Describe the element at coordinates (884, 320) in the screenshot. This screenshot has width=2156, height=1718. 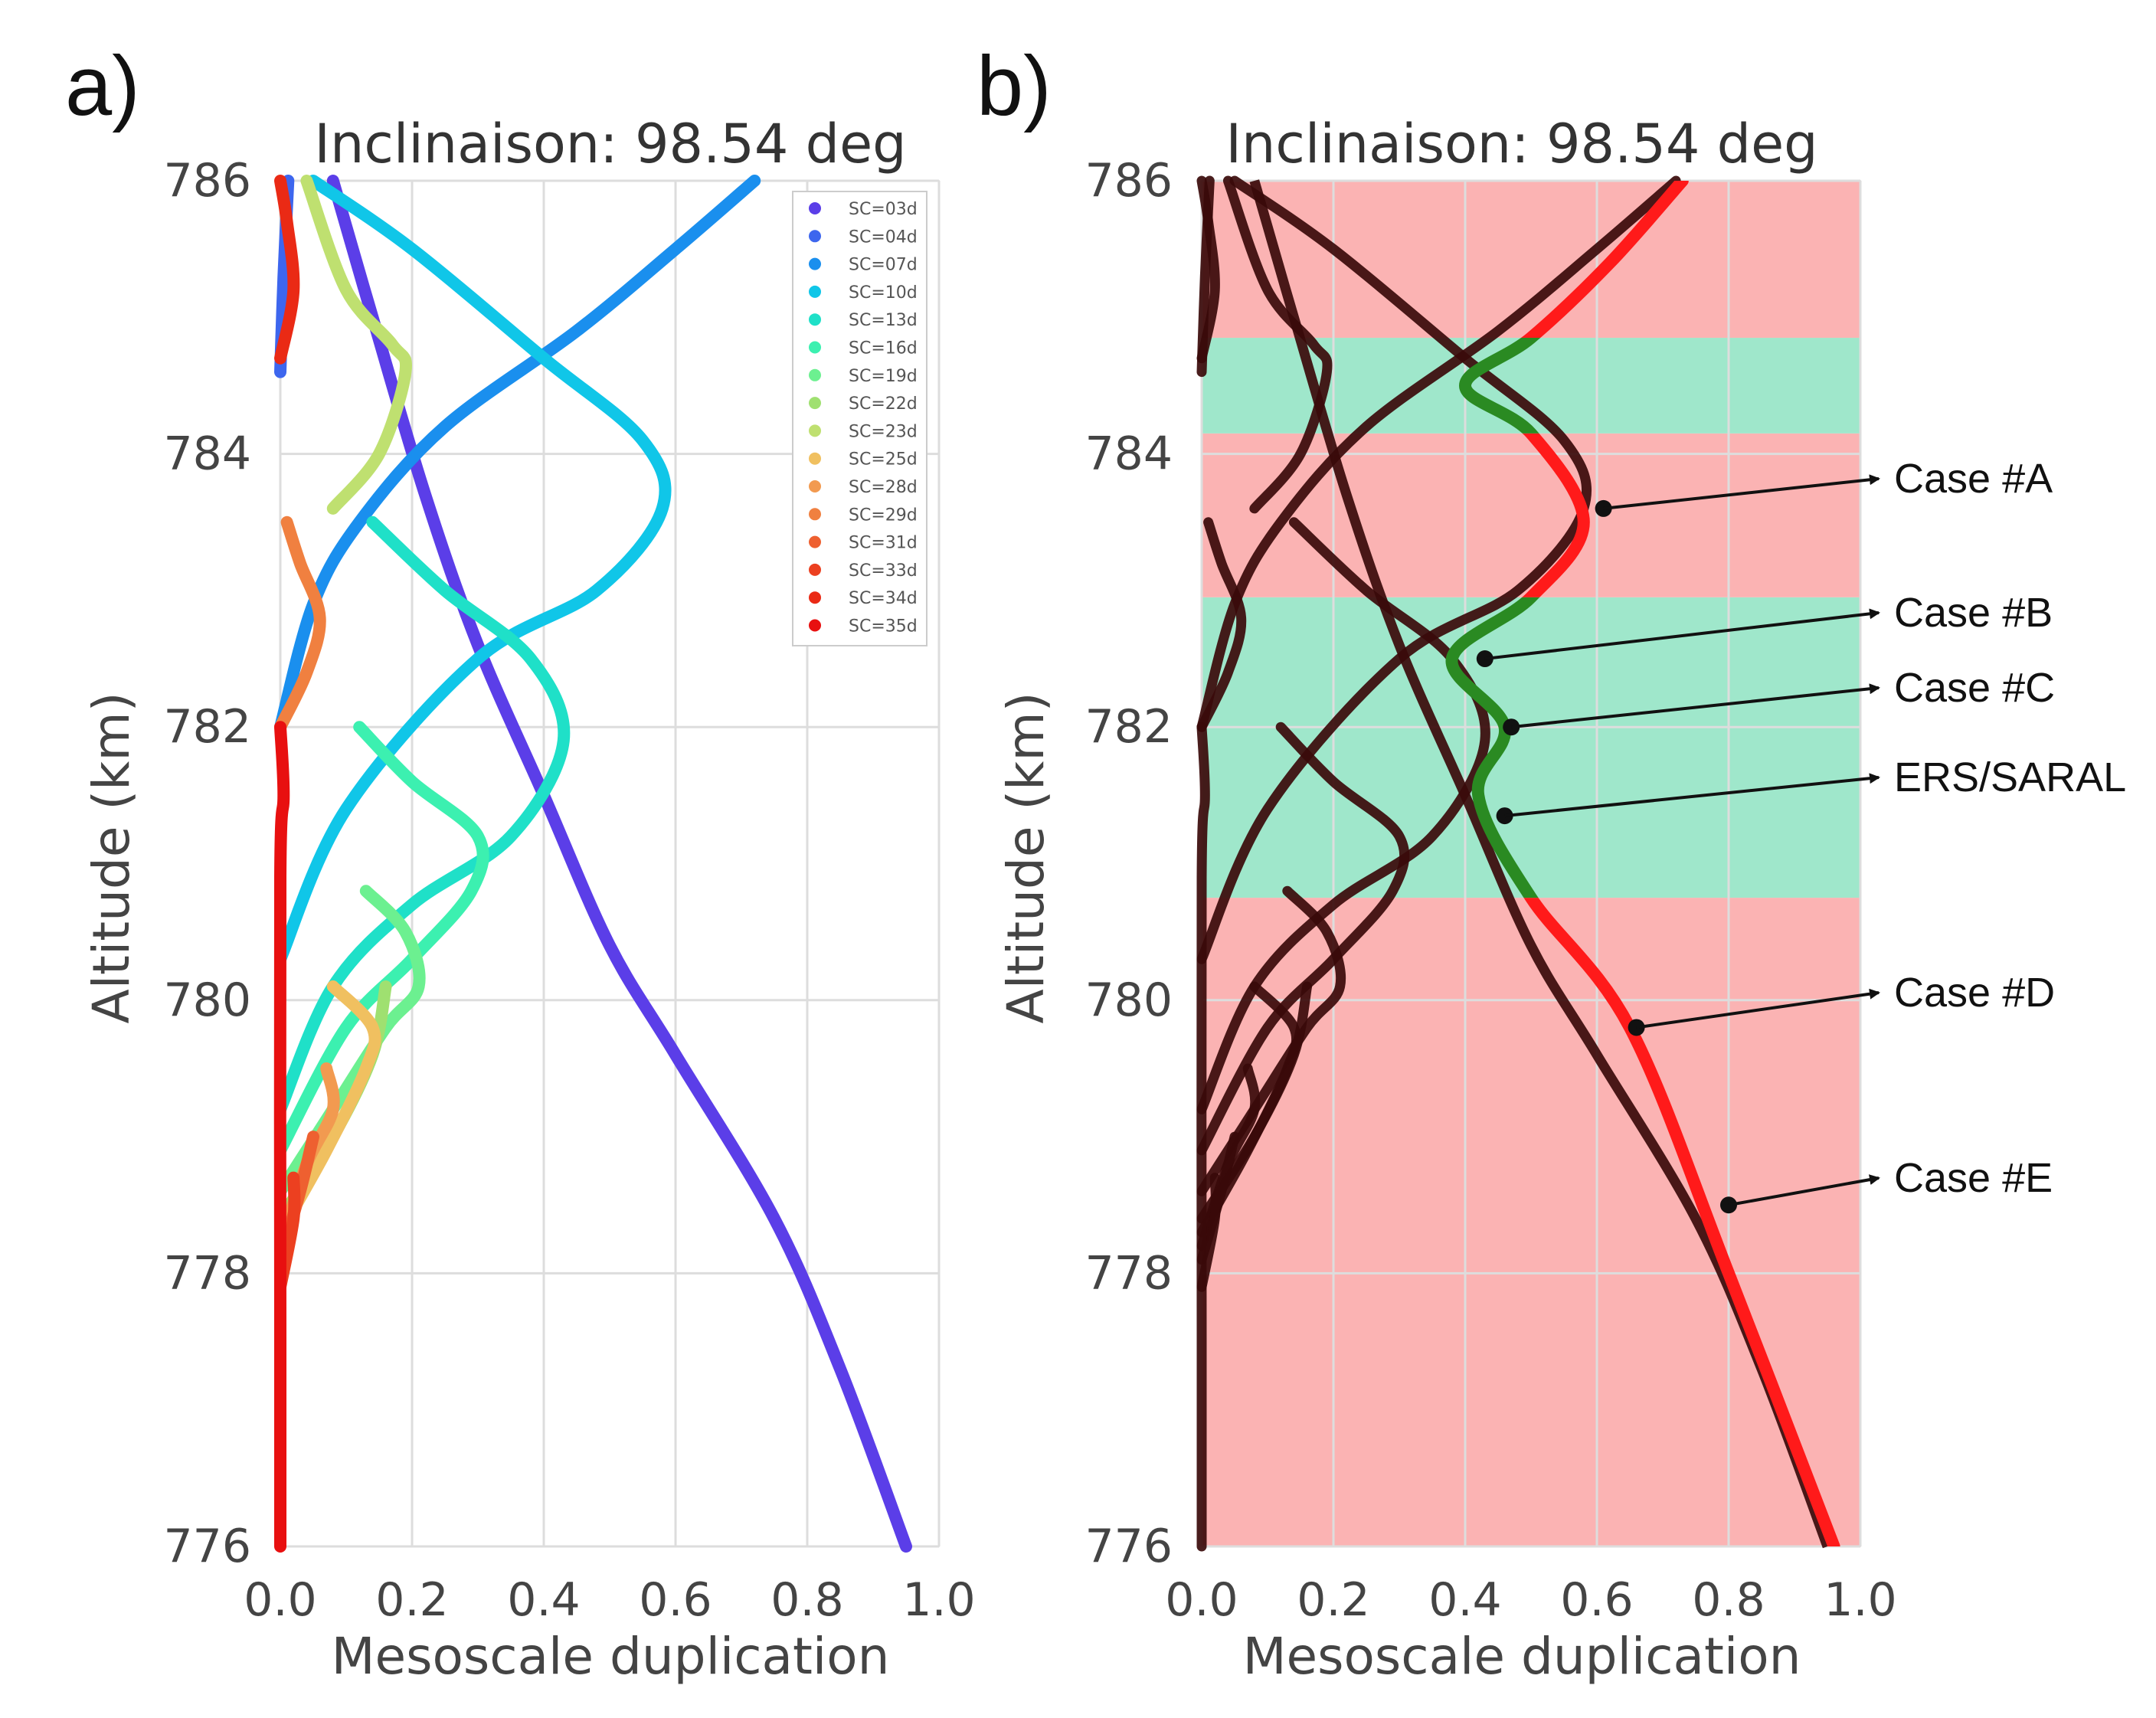
I see `legend-label: SC=13d` at that location.